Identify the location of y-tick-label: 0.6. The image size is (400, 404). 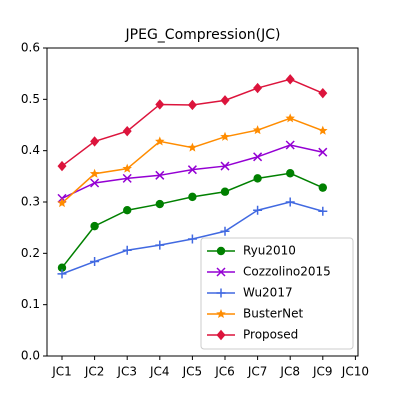
(30, 48).